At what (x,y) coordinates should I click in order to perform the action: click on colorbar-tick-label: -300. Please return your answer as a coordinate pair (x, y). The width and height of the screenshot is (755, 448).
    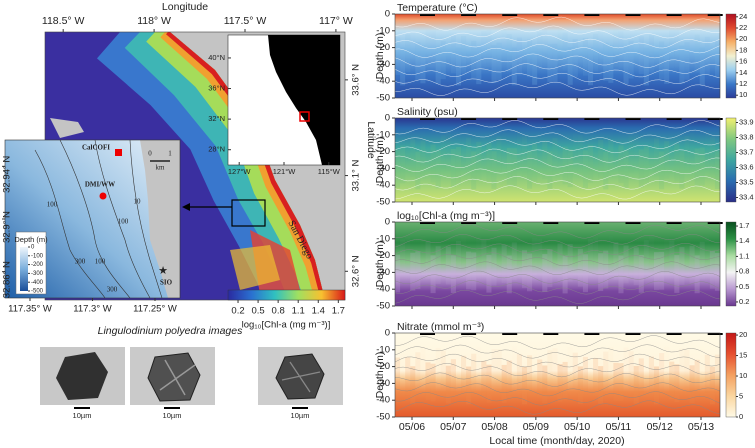
    Looking at the image, I should click on (37, 274).